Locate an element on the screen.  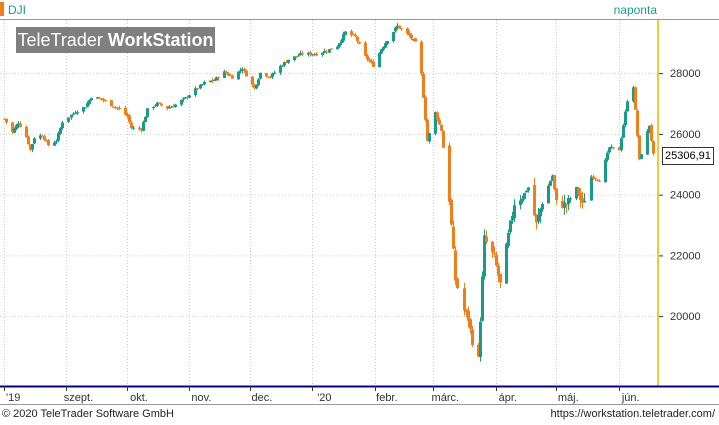
symbol-accent-bar is located at coordinates (2, 9).